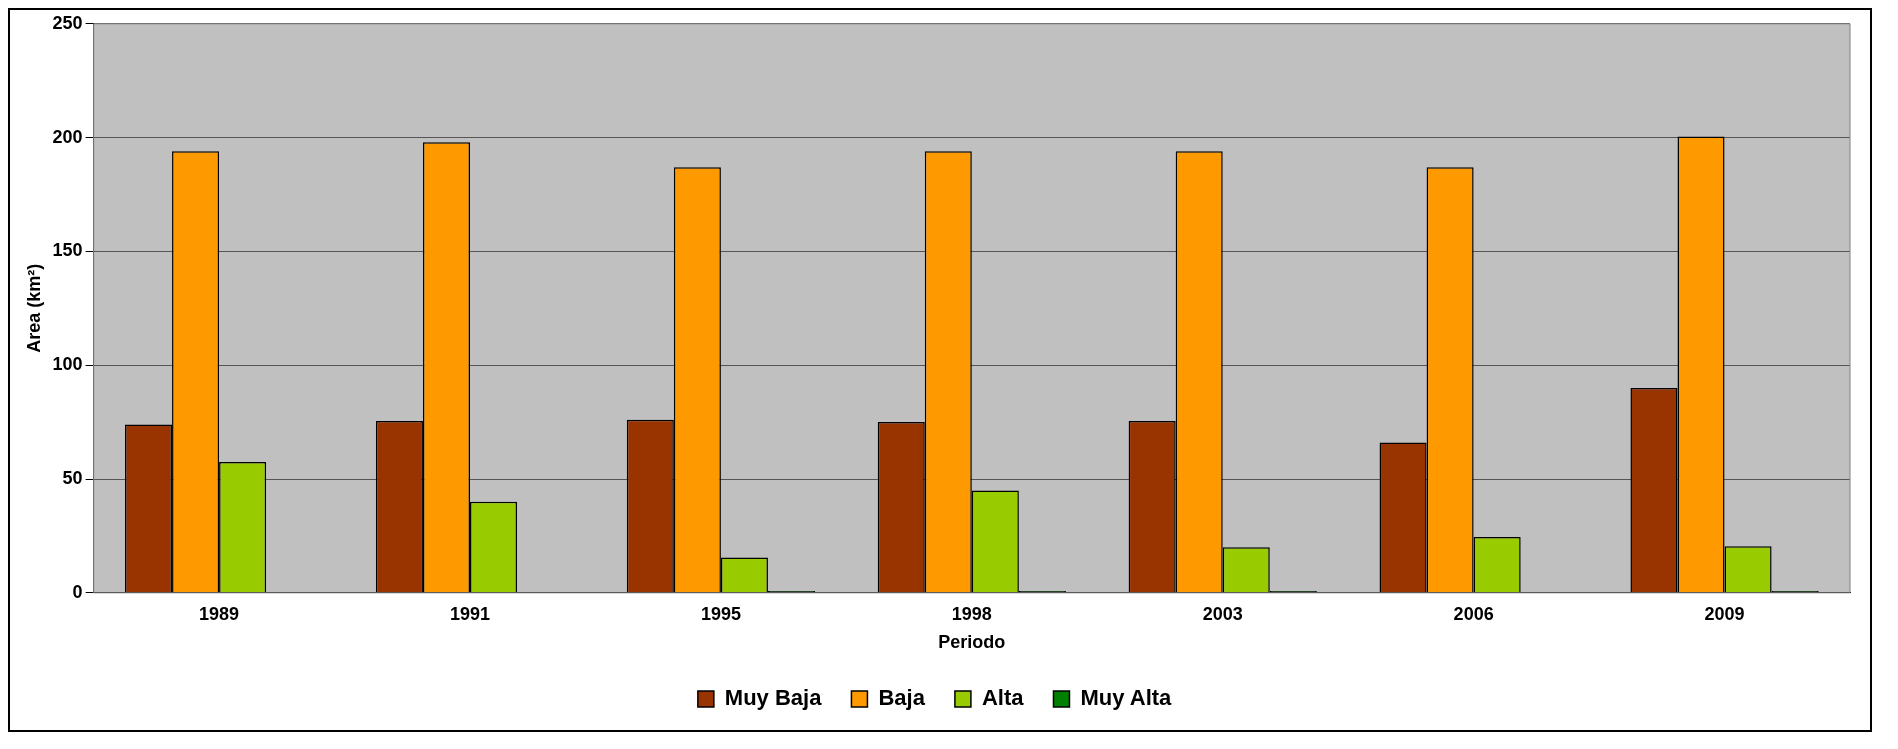 This screenshot has width=1898, height=749. I want to click on x-tick-label: 1989, so click(219, 613).